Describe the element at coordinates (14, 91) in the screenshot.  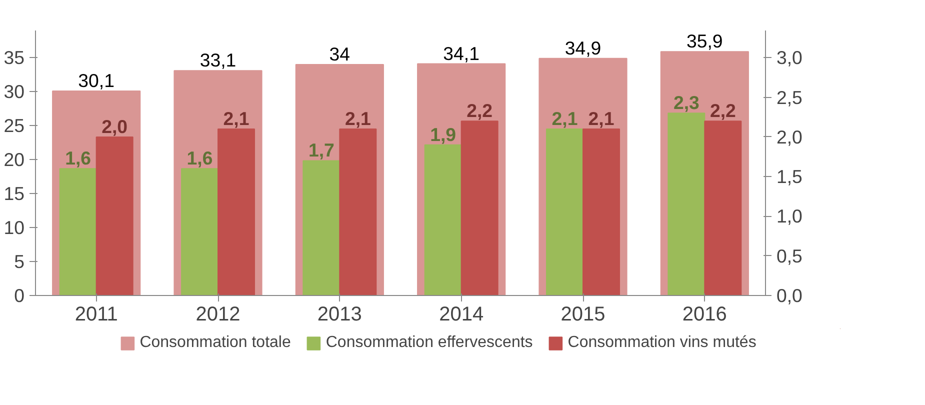
I see `y-tick-label: 30` at that location.